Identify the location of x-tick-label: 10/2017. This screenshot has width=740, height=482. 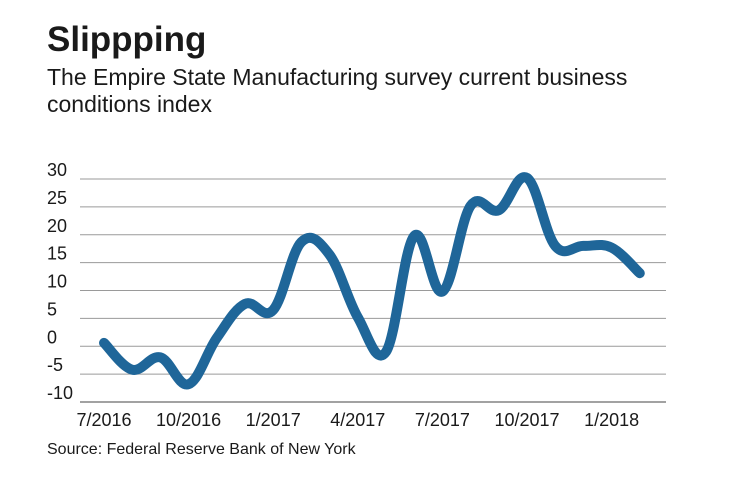
(526, 420).